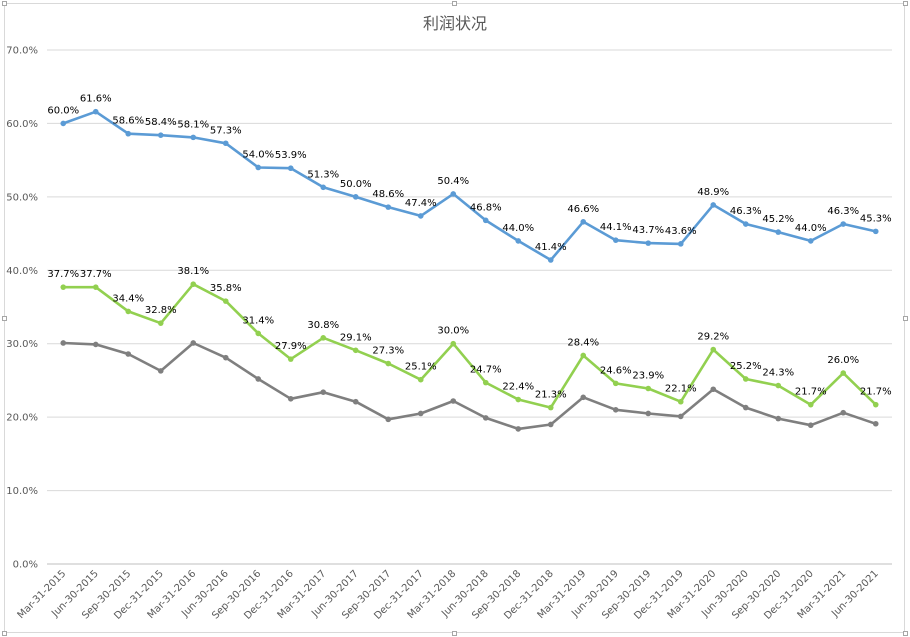 This screenshot has width=910, height=637. Describe the element at coordinates (486, 207) in the screenshot. I see `data-label: 46.8%` at that location.